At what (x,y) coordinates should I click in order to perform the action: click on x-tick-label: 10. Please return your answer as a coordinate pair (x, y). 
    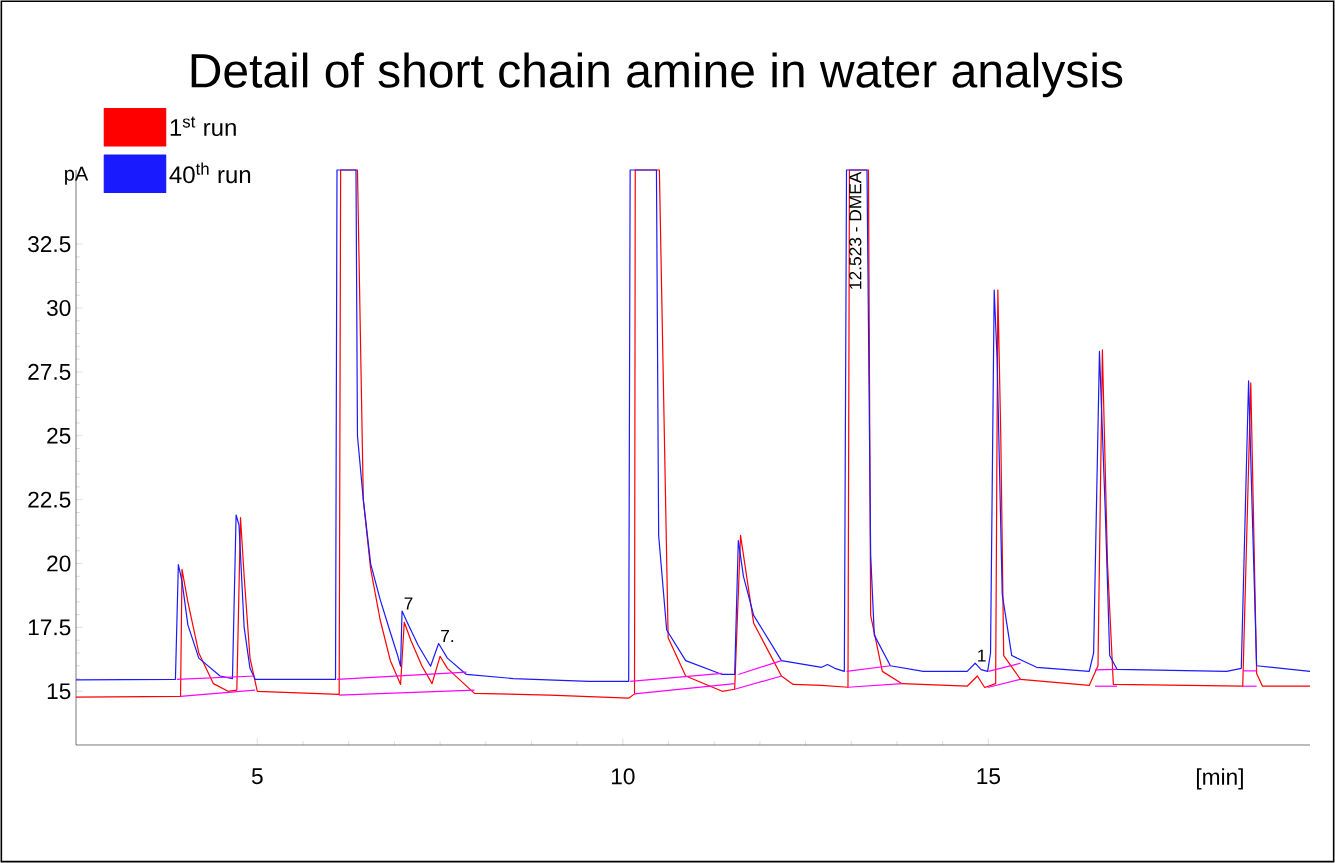
    Looking at the image, I should click on (623, 776).